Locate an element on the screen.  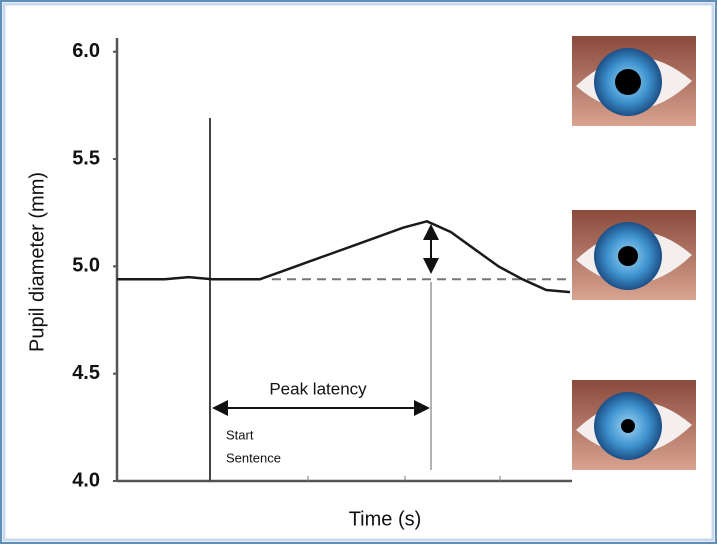
pupil-trace is located at coordinates (344, 257).